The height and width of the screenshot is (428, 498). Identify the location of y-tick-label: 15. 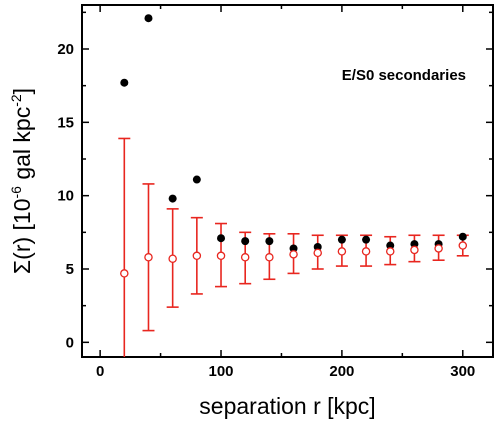
(65, 122).